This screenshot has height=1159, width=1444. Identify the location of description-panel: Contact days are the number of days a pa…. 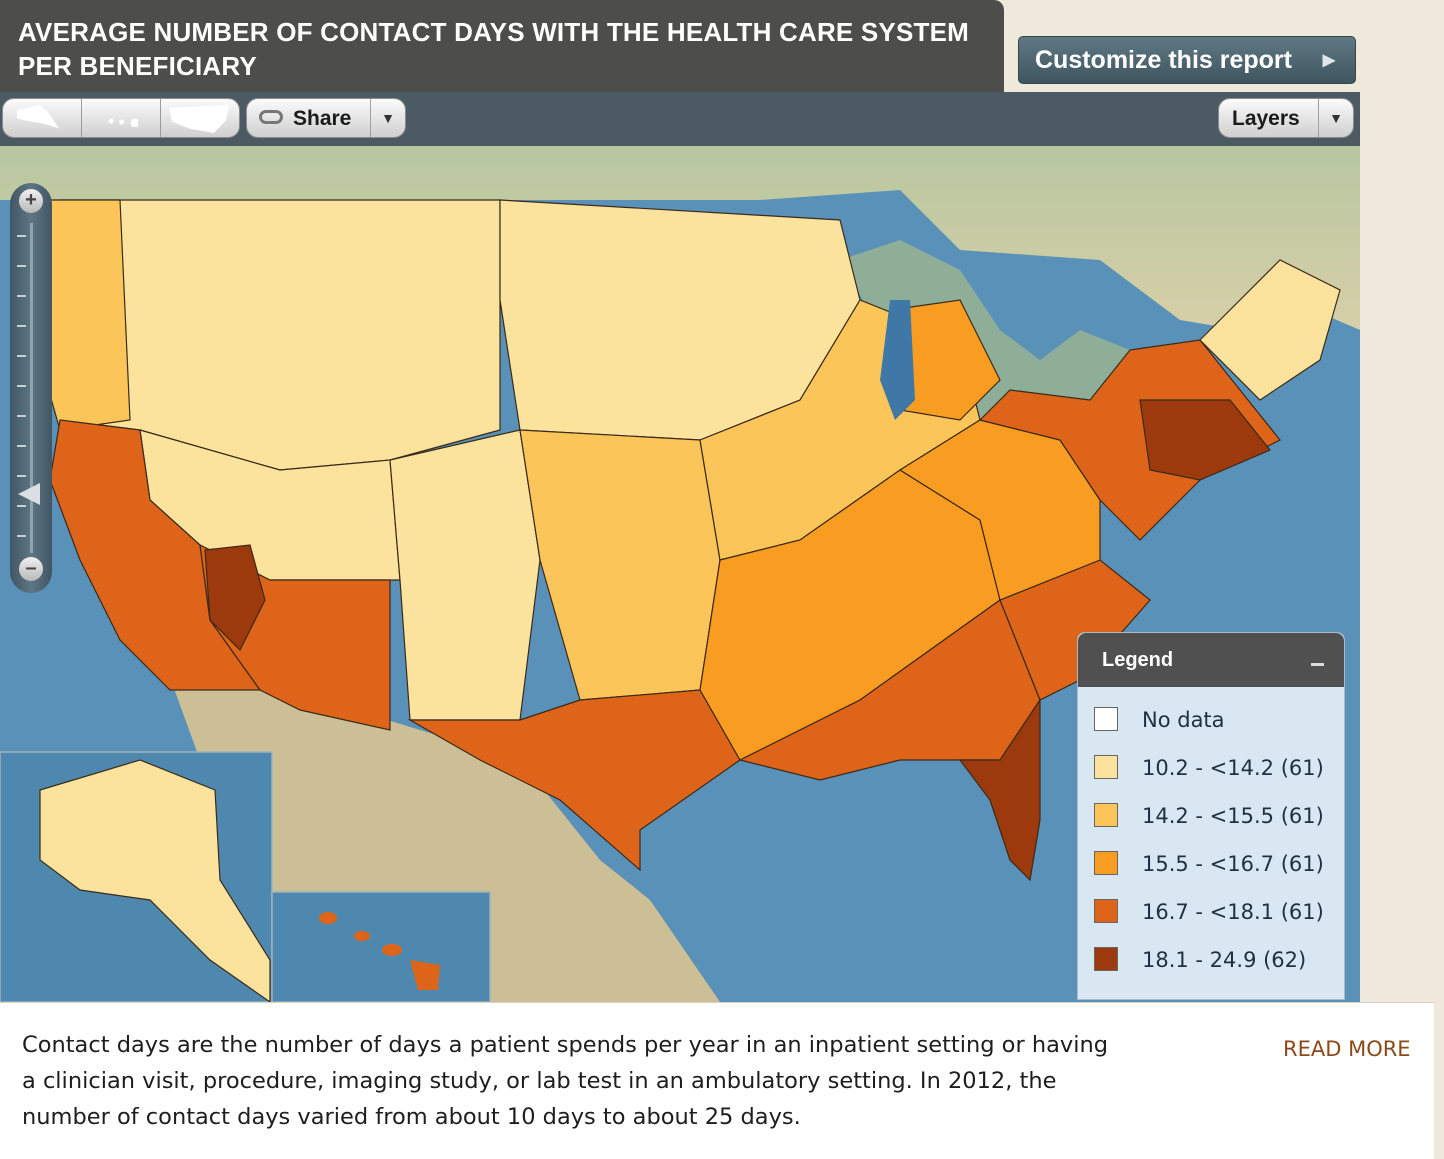
(717, 1080).